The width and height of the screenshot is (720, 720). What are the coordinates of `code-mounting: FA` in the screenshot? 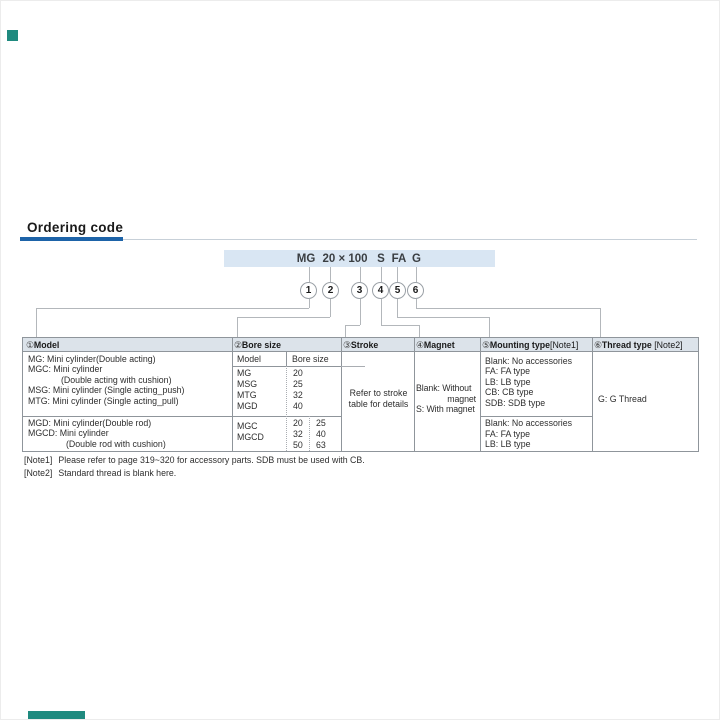 It's located at (399, 259).